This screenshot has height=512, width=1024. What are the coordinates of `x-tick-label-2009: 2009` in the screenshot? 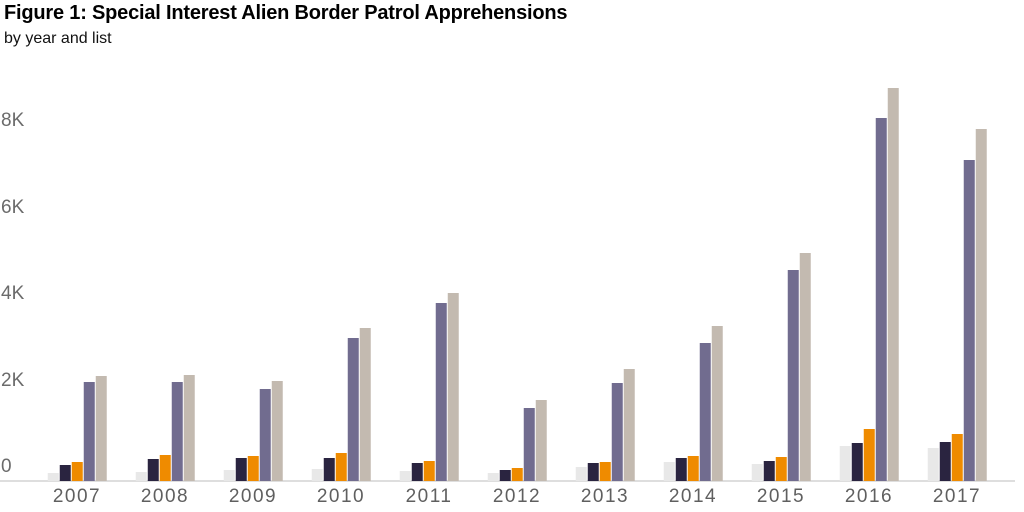 It's located at (253, 496).